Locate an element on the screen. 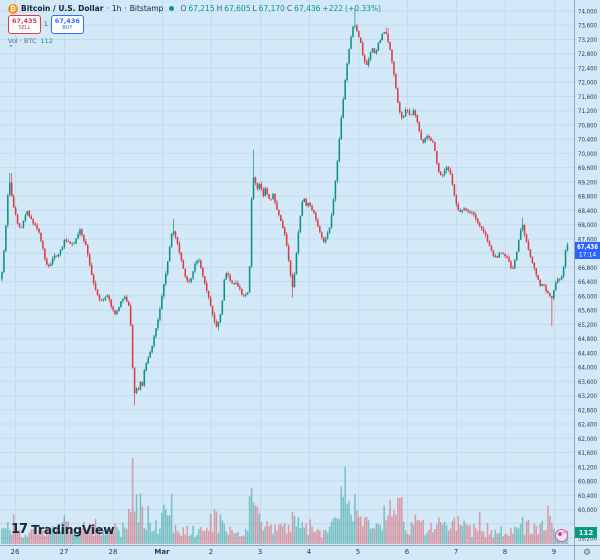  price-tick-label: 66,800 is located at coordinates (587, 268).